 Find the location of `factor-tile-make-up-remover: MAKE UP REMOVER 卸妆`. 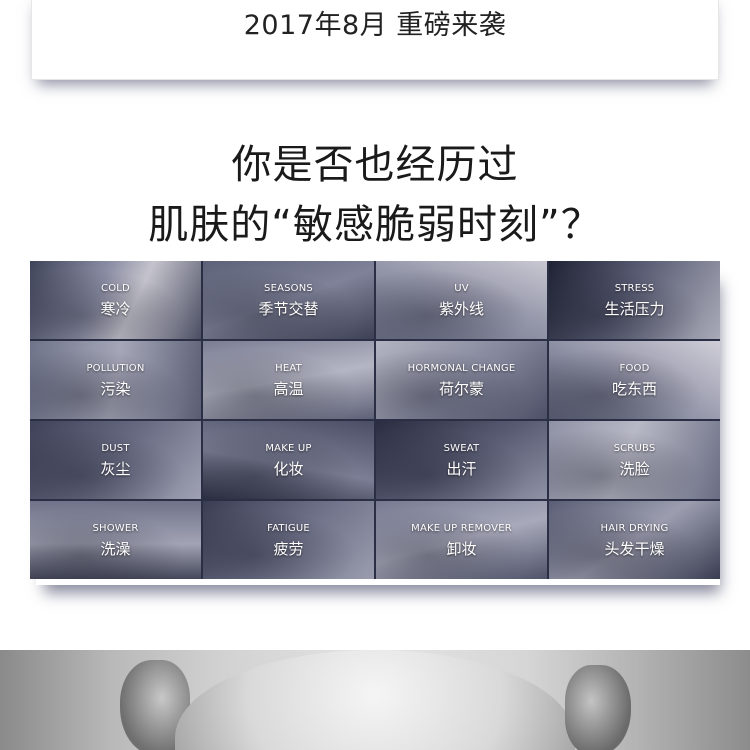

factor-tile-make-up-remover: MAKE UP REMOVER 卸妆 is located at coordinates (461, 540).